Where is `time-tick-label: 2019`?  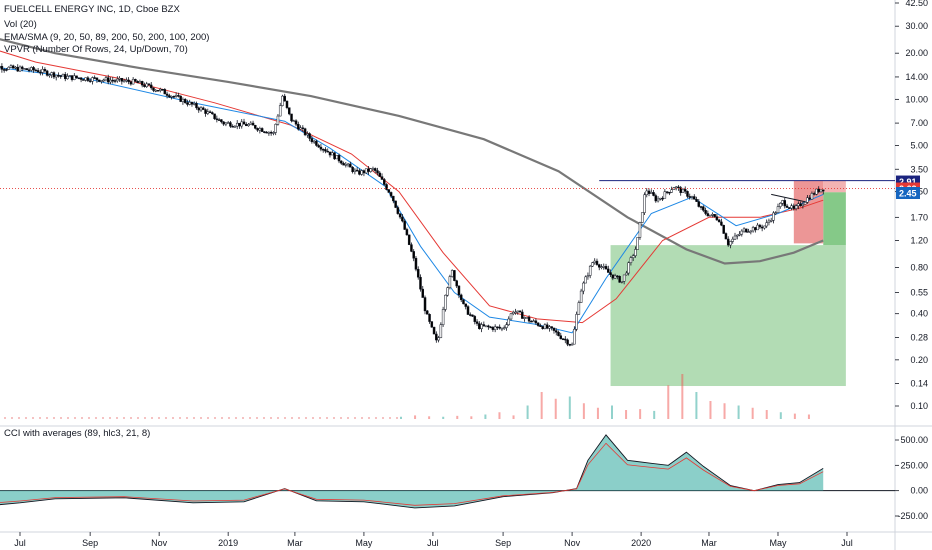
time-tick-label: 2019 is located at coordinates (228, 543).